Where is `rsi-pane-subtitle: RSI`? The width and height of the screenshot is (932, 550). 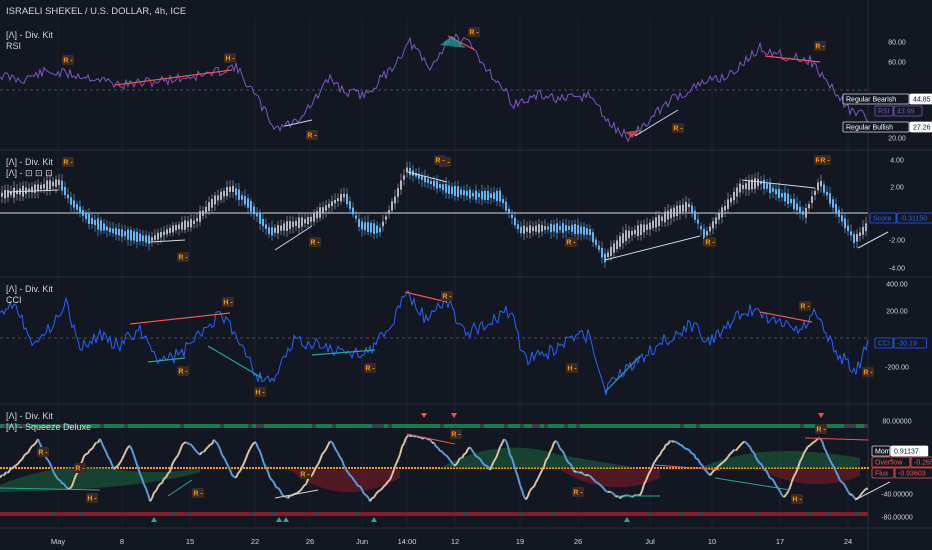 rsi-pane-subtitle: RSI is located at coordinates (14, 46).